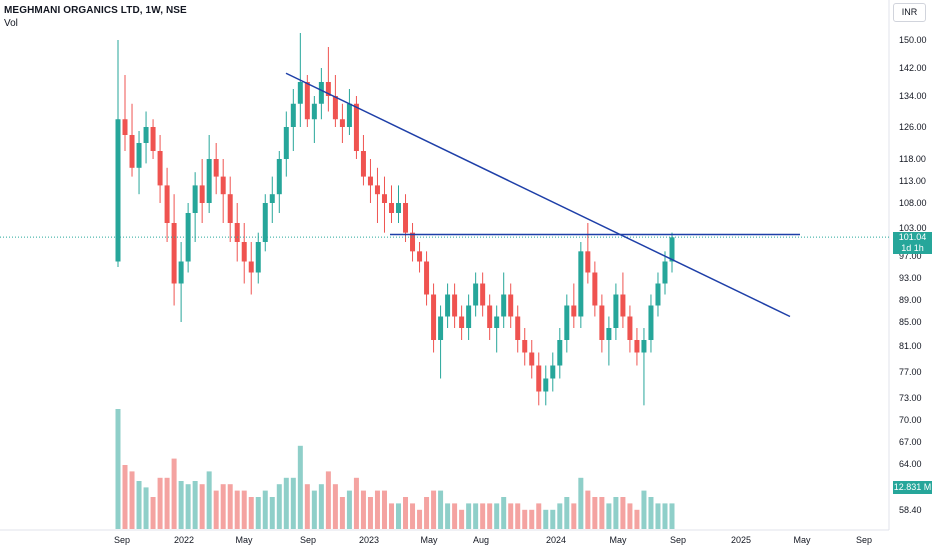  What do you see at coordinates (556, 540) in the screenshot?
I see `x-tick-label: 2024` at bounding box center [556, 540].